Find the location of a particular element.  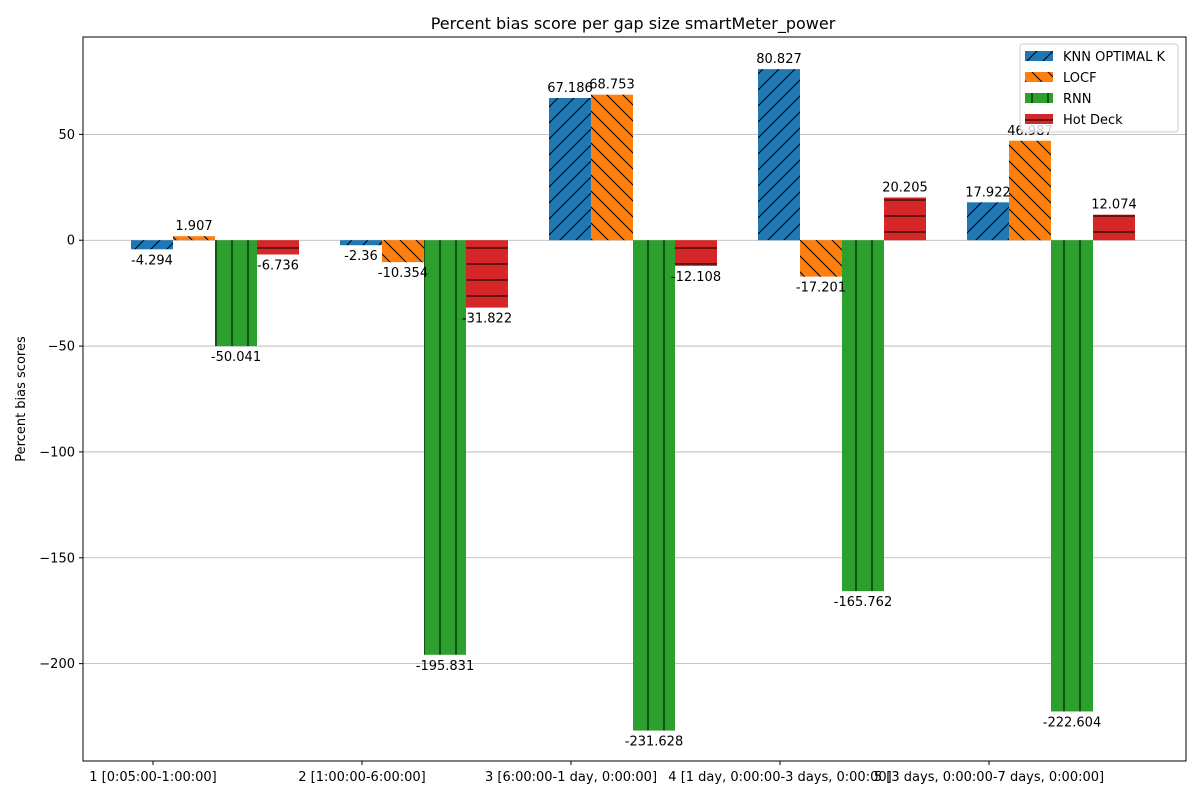

data-label: -17.201 is located at coordinates (821, 288).